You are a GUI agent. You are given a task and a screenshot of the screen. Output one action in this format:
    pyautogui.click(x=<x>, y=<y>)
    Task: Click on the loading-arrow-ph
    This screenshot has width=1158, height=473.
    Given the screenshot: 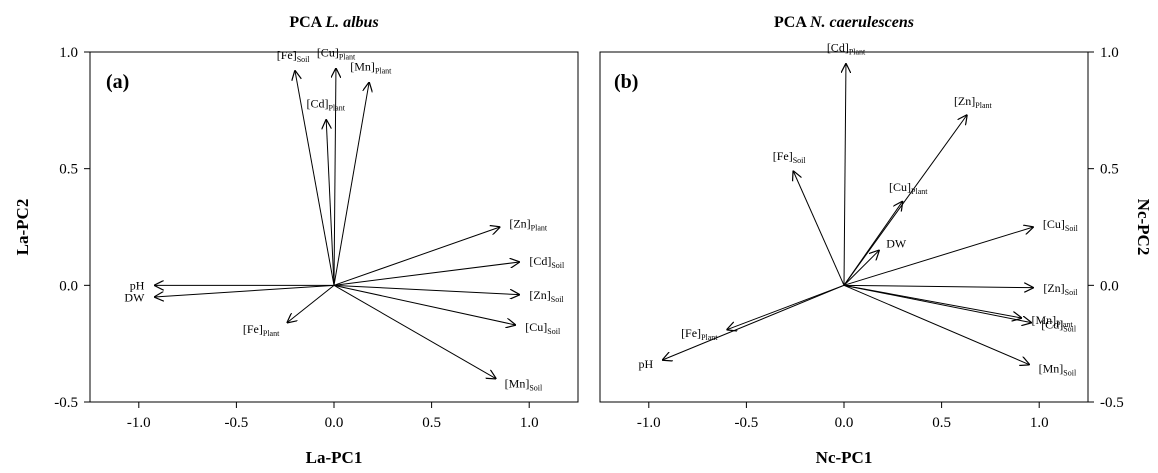 What is the action you would take?
    pyautogui.click(x=753, y=322)
    